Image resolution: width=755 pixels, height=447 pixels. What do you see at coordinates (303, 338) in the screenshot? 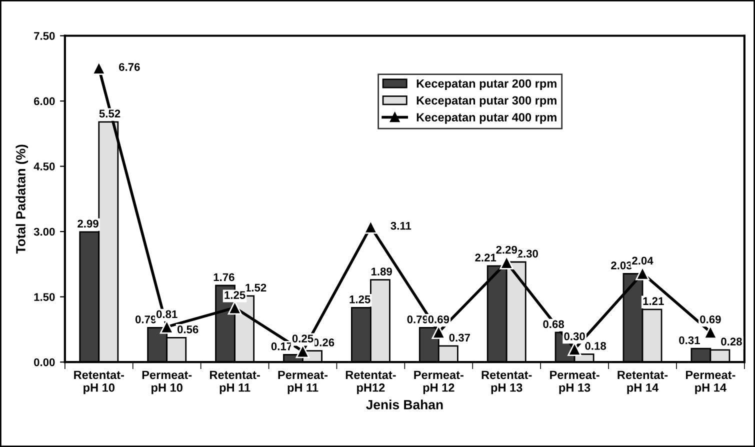
I see `data-label: 0.25` at bounding box center [303, 338].